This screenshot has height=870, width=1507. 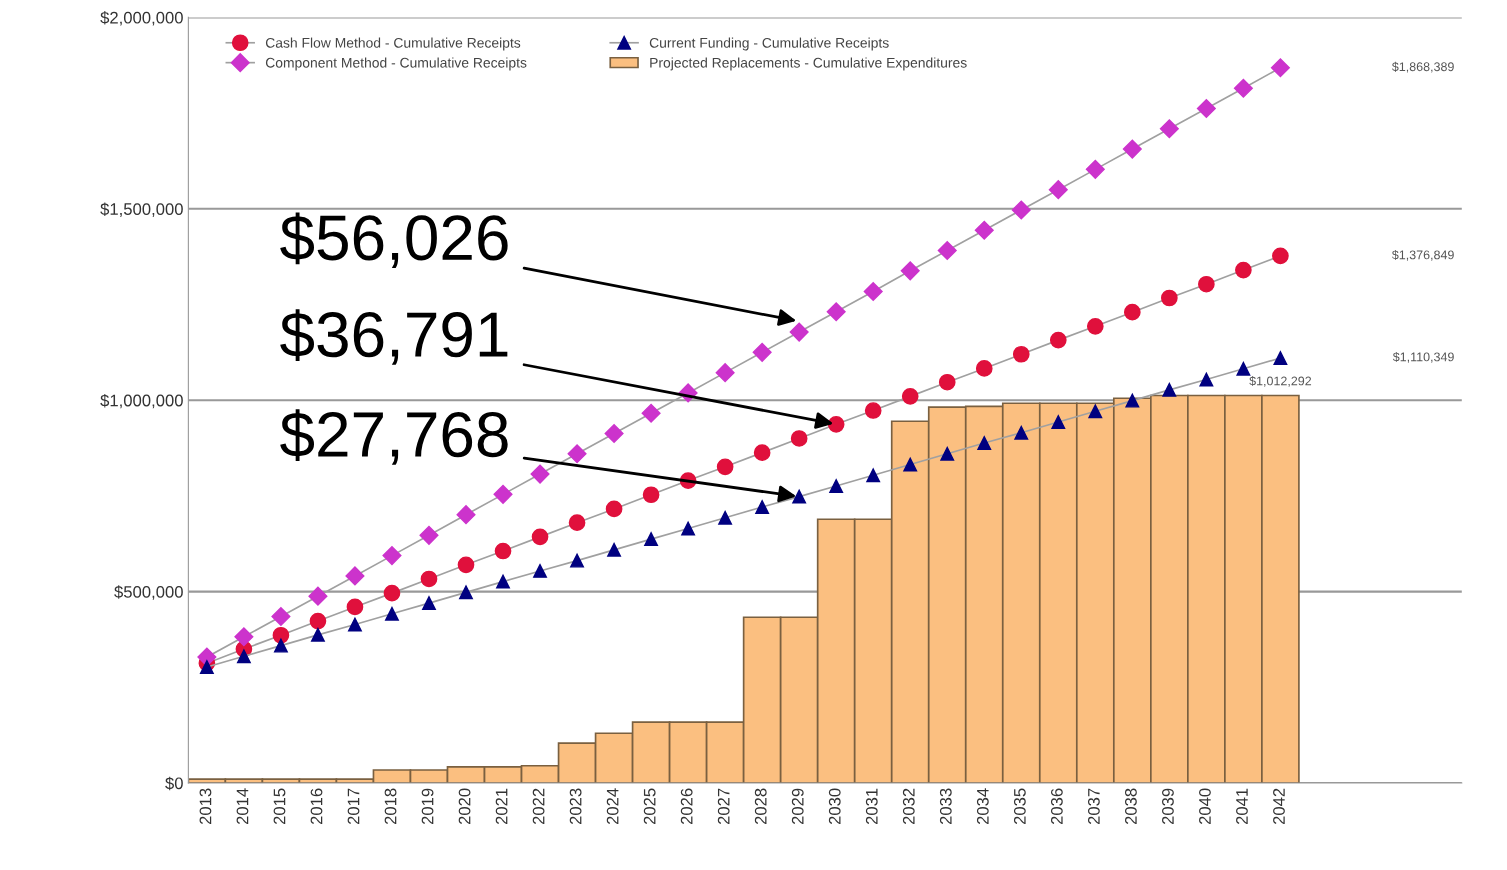 What do you see at coordinates (871, 806) in the screenshot?
I see `x-tick-label: 2031` at bounding box center [871, 806].